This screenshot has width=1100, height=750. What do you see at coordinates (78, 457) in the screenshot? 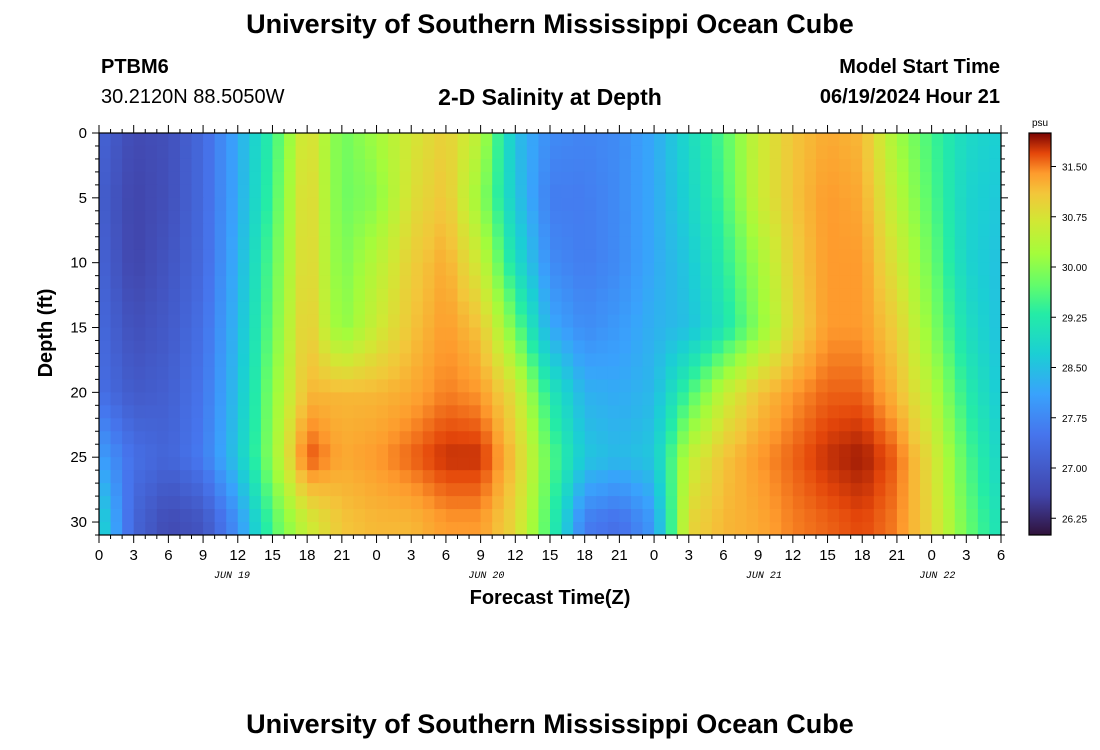
I see `y-tick-label: 25` at bounding box center [78, 457].